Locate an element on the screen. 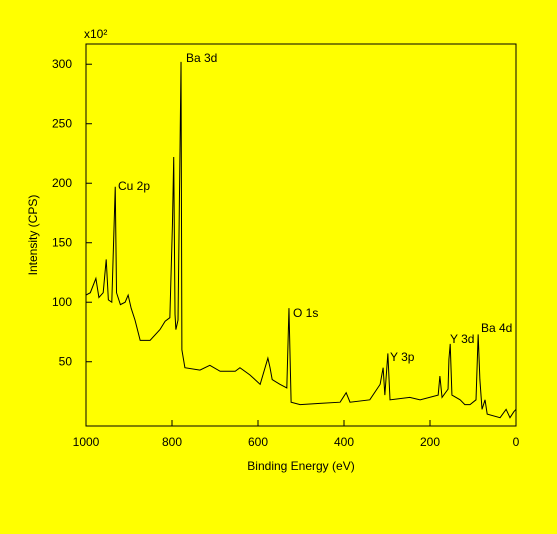  y-tick-label: 50 is located at coordinates (66, 362).